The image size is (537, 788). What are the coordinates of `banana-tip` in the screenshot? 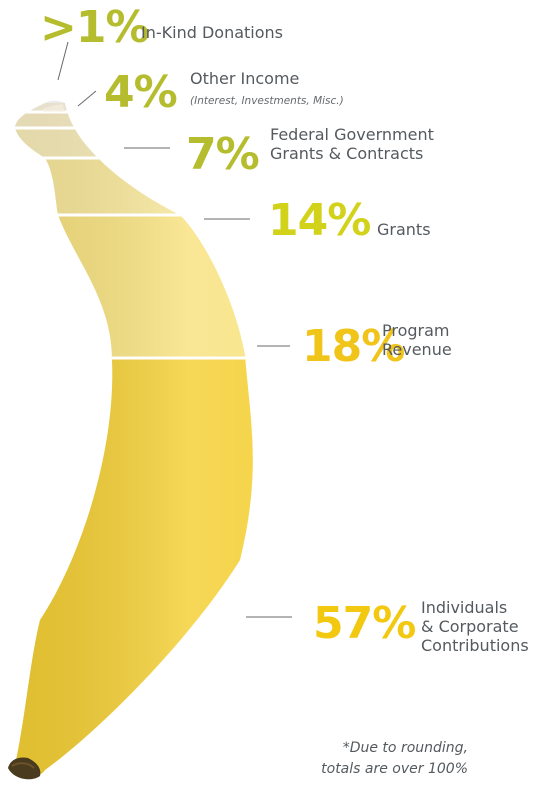 It's located at (36, 442).